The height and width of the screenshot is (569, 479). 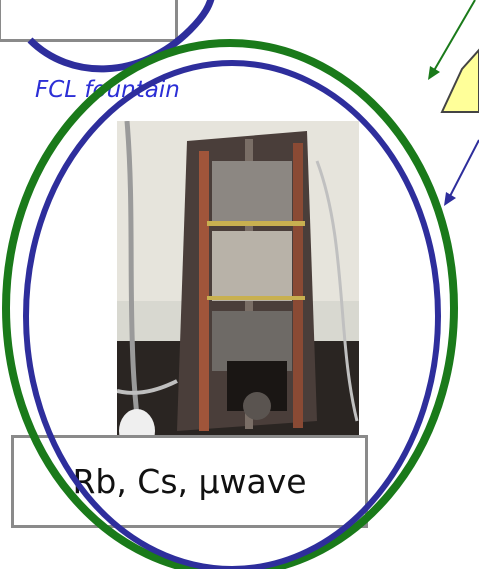 I want to click on yellow-callout, so click(x=459, y=80).